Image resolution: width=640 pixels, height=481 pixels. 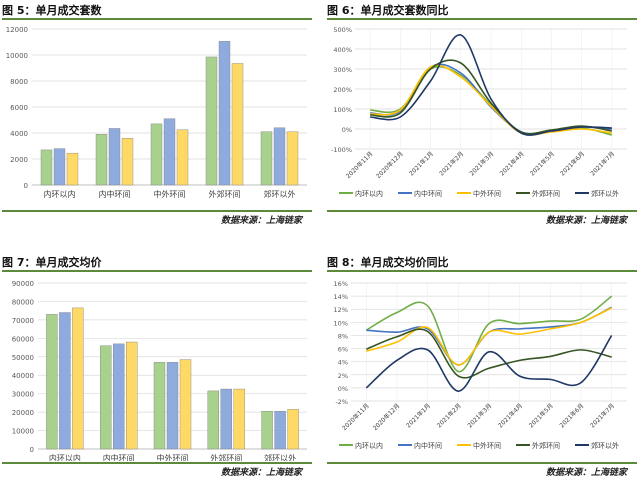 What do you see at coordinates (19, 160) in the screenshot?
I see `y-tick-label: 2000` at bounding box center [19, 160].